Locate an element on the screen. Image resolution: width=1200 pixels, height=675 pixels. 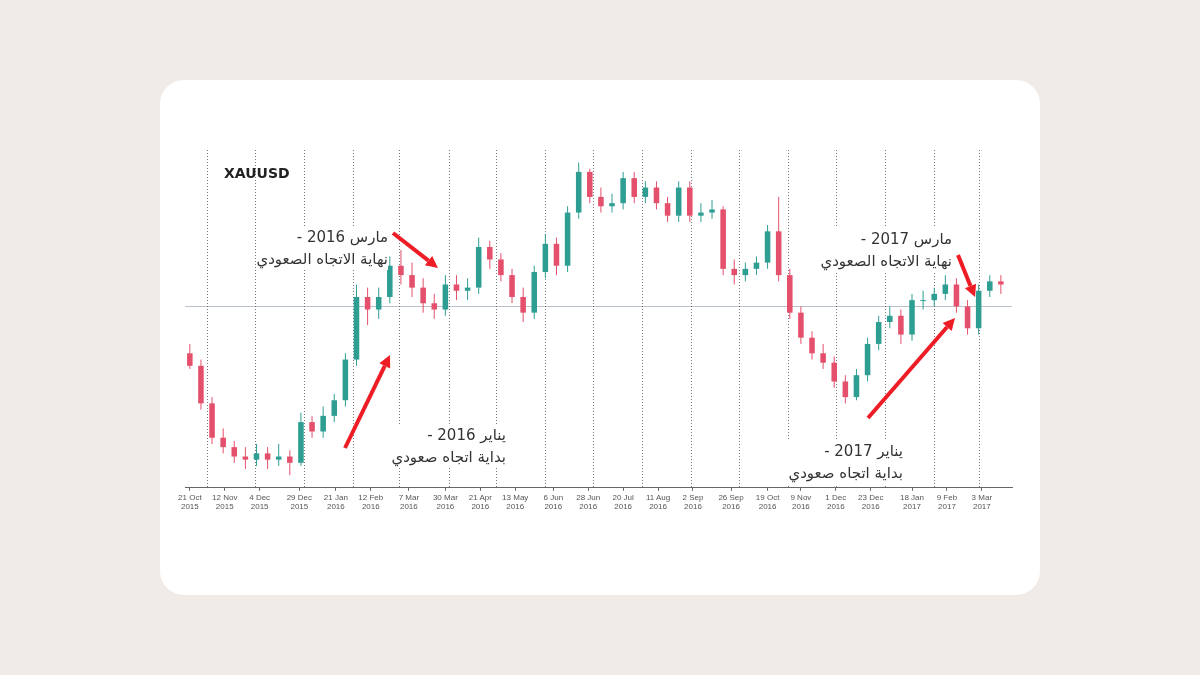
x-tick-label: 4 Dec 2015 is located at coordinates (260, 502).